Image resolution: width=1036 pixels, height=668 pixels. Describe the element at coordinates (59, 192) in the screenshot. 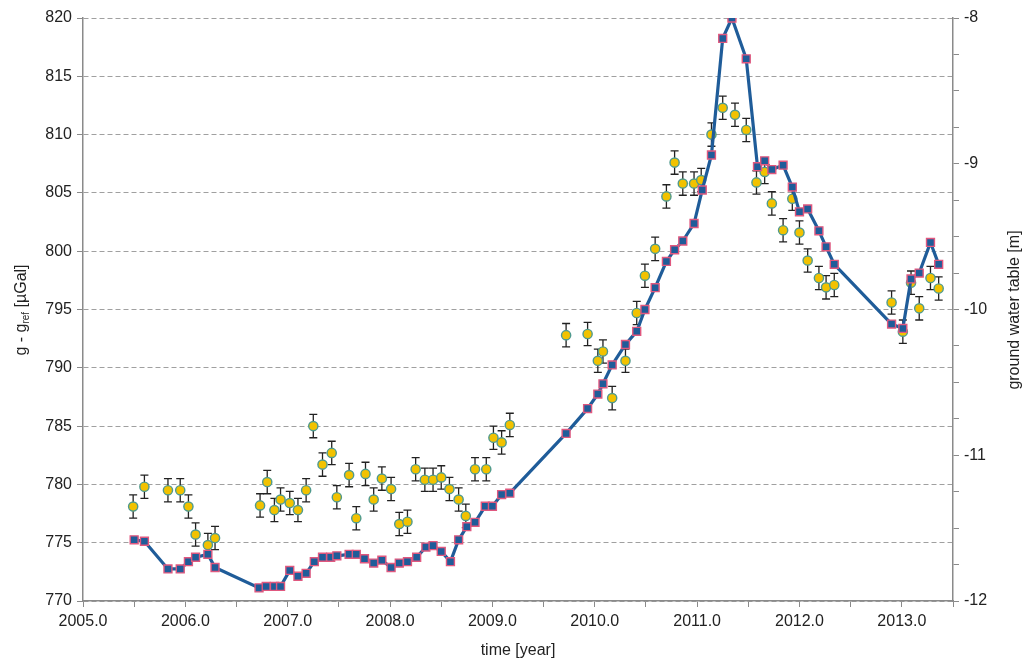

I see `y-tick-label: 805` at that location.